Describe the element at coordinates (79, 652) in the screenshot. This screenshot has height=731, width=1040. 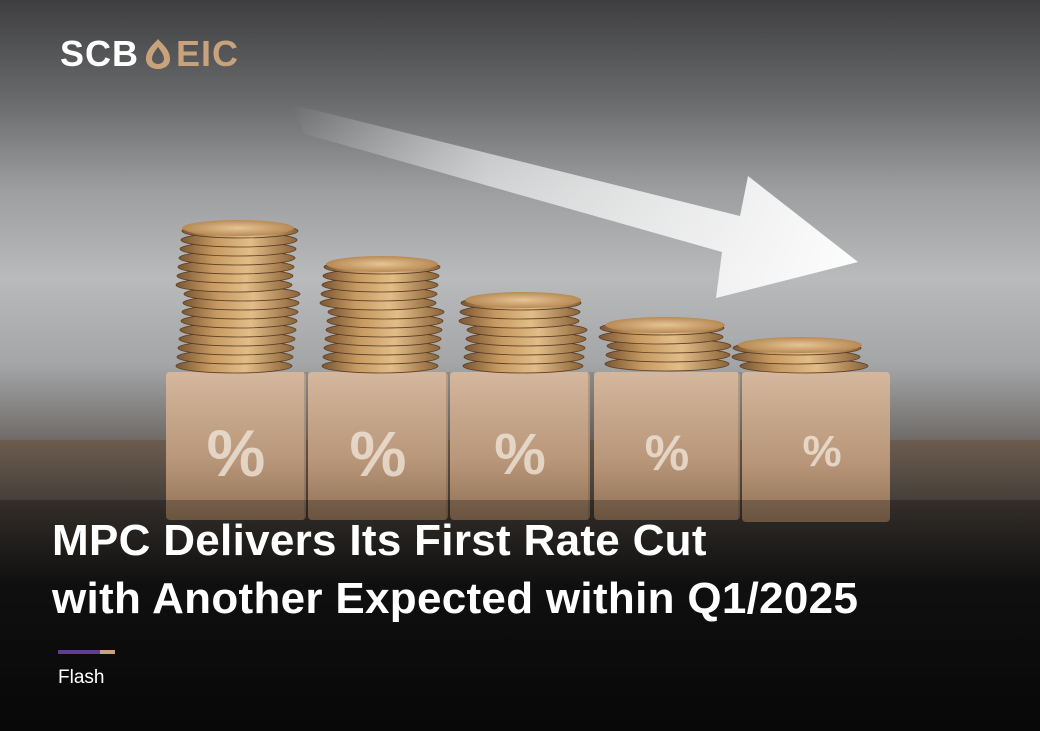
I see `divider-purple-segment` at that location.